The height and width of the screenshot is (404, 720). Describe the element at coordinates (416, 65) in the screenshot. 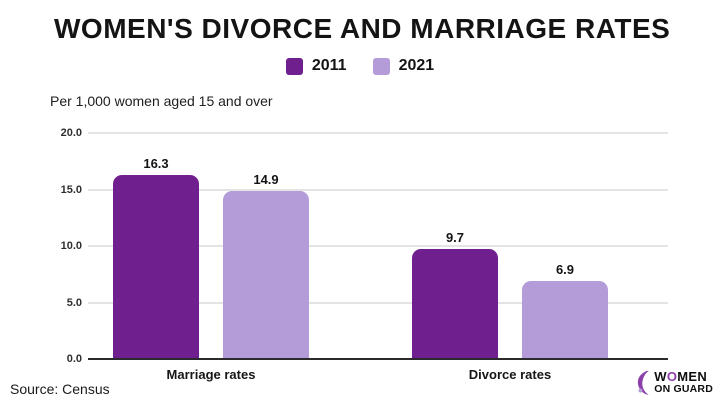

I see `legend-label-2021: 2021` at that location.